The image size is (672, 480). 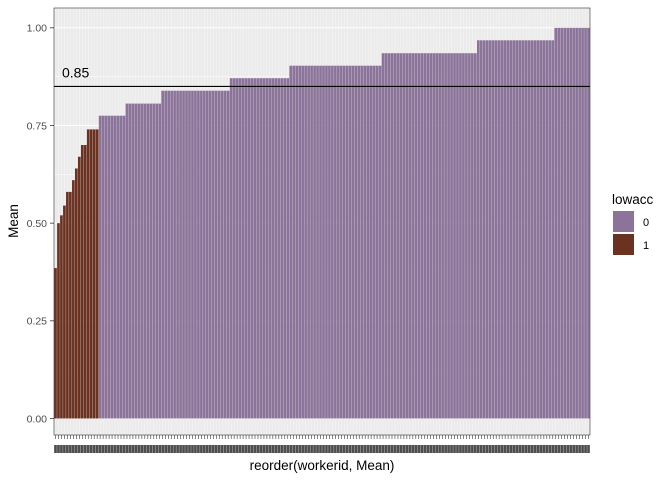 What do you see at coordinates (37, 126) in the screenshot?
I see `y-tick-label: 0.75` at bounding box center [37, 126].